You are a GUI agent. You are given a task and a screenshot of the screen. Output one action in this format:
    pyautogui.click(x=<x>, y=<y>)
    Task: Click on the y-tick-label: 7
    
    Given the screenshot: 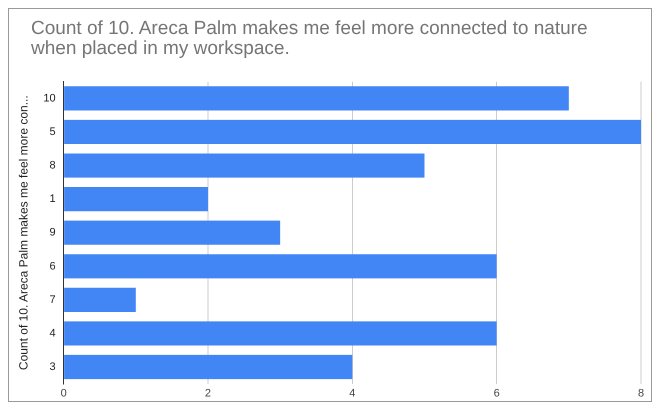 What is the action you would take?
    pyautogui.click(x=53, y=300)
    